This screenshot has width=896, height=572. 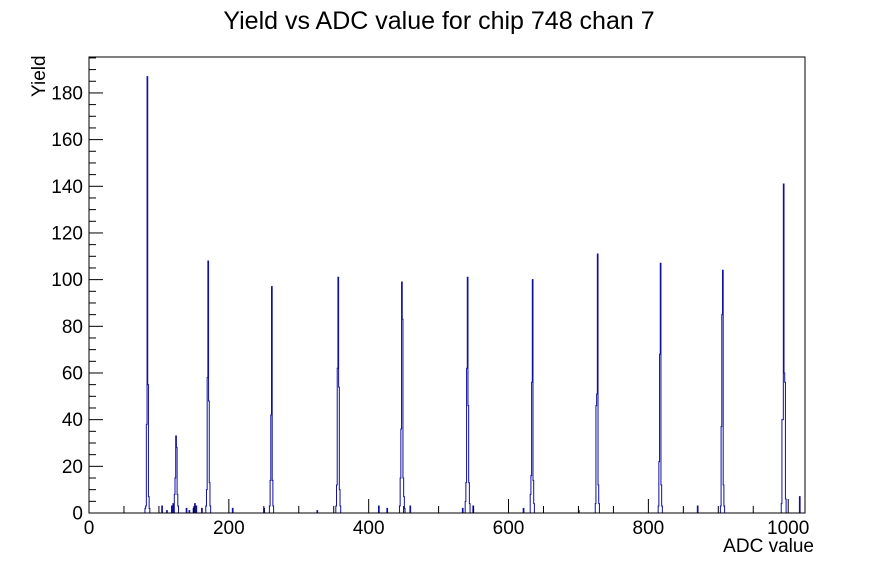 I want to click on y-tick-label: 40, so click(x=72, y=420).